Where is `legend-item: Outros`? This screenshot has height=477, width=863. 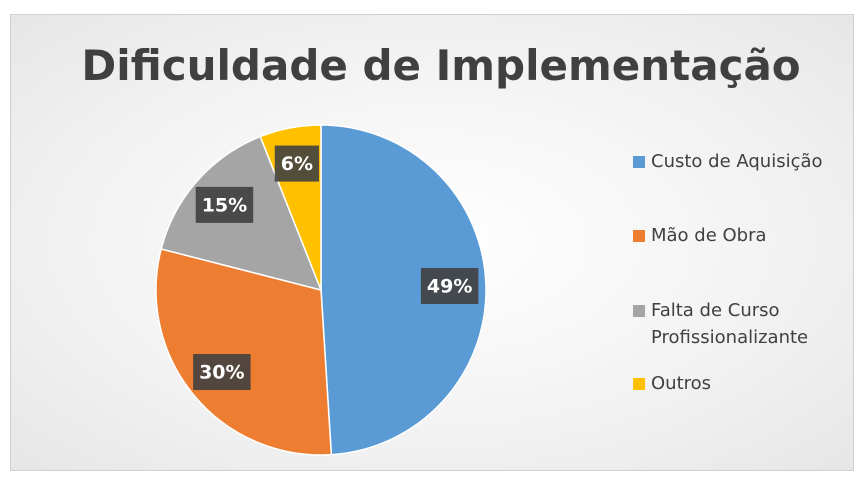 legend-item: Outros is located at coordinates (672, 383).